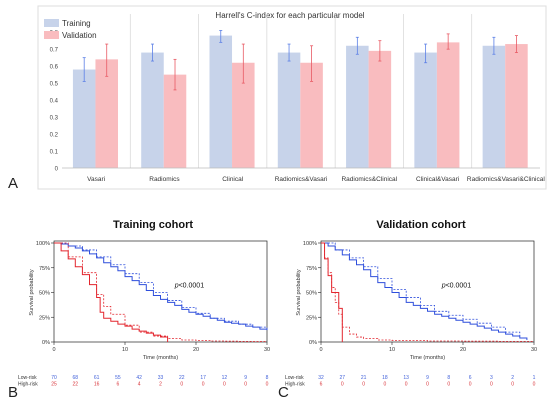 The height and width of the screenshot is (401, 550). Describe the element at coordinates (437, 179) in the screenshot. I see `category-label: Clinical&Vasari` at that location.